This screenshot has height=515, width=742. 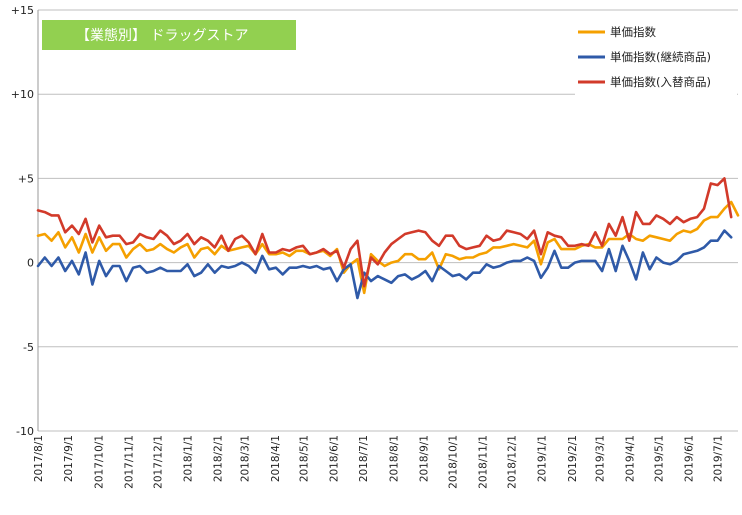 I want to click on x-tick-label: 2018/11/1, so click(x=483, y=462).